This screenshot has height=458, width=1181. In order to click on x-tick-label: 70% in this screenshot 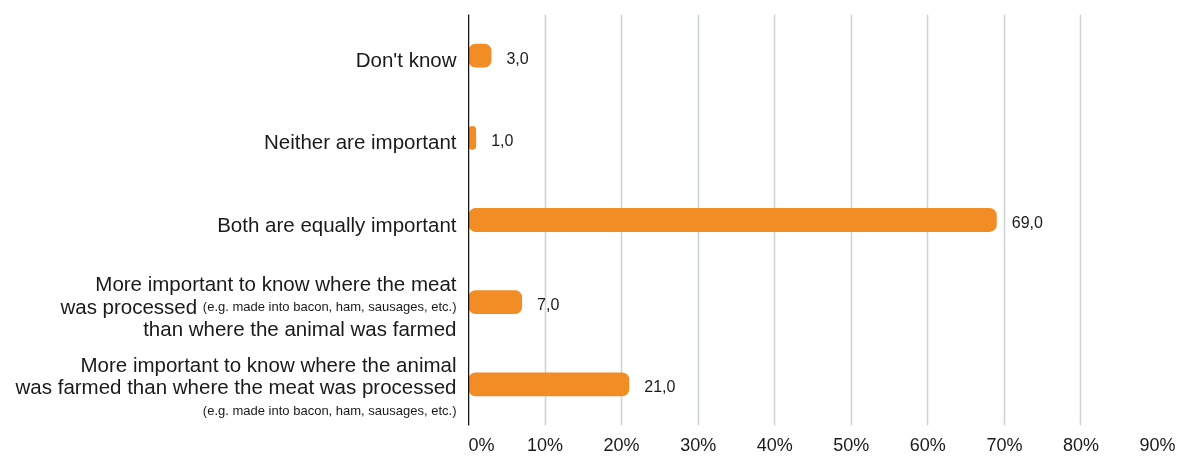, I will do `click(1004, 444)`.